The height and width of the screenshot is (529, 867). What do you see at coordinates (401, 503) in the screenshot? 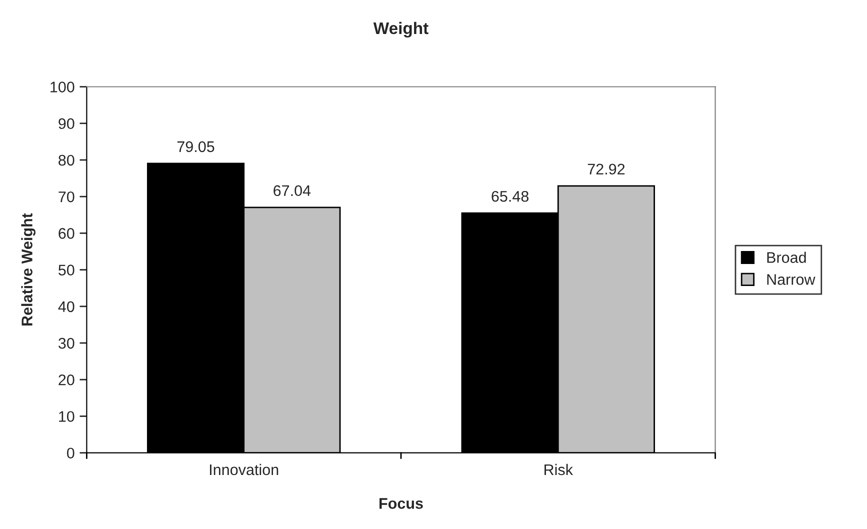
I see `x-axis-title: Focus` at bounding box center [401, 503].